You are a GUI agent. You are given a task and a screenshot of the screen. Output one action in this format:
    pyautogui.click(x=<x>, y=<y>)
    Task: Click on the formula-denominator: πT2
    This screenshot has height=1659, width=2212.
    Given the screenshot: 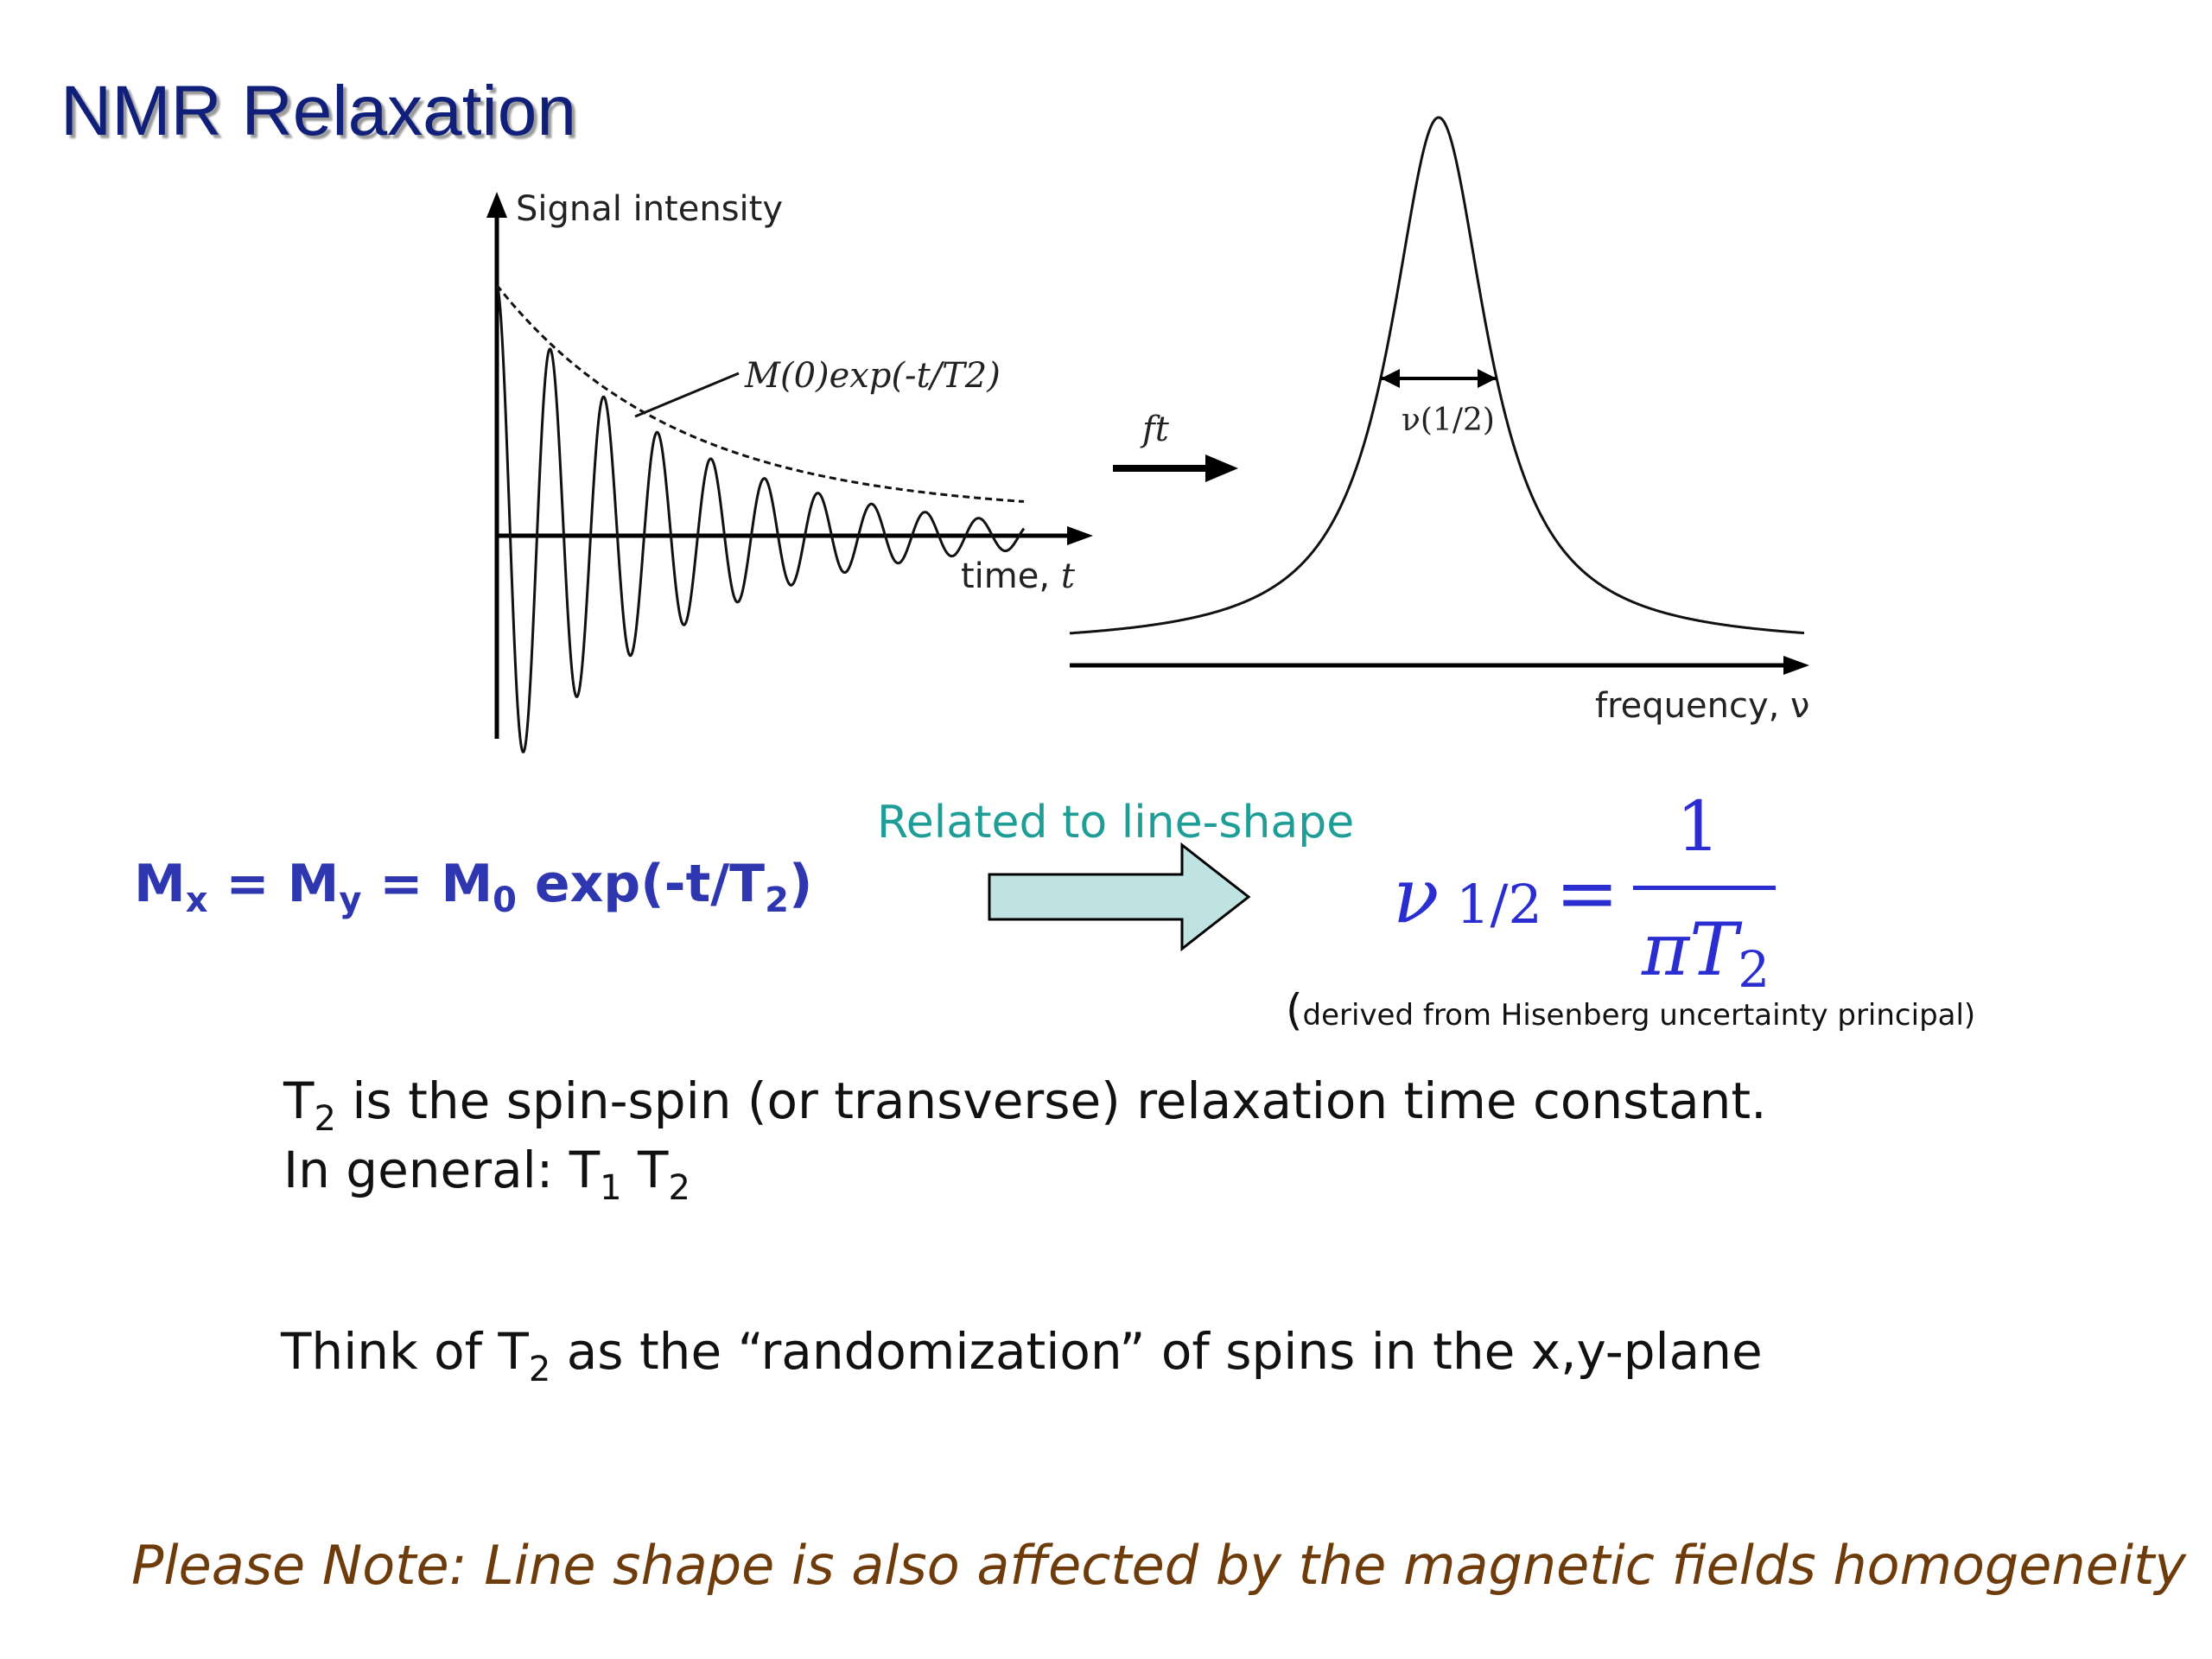 What is the action you would take?
    pyautogui.click(x=1706, y=953)
    